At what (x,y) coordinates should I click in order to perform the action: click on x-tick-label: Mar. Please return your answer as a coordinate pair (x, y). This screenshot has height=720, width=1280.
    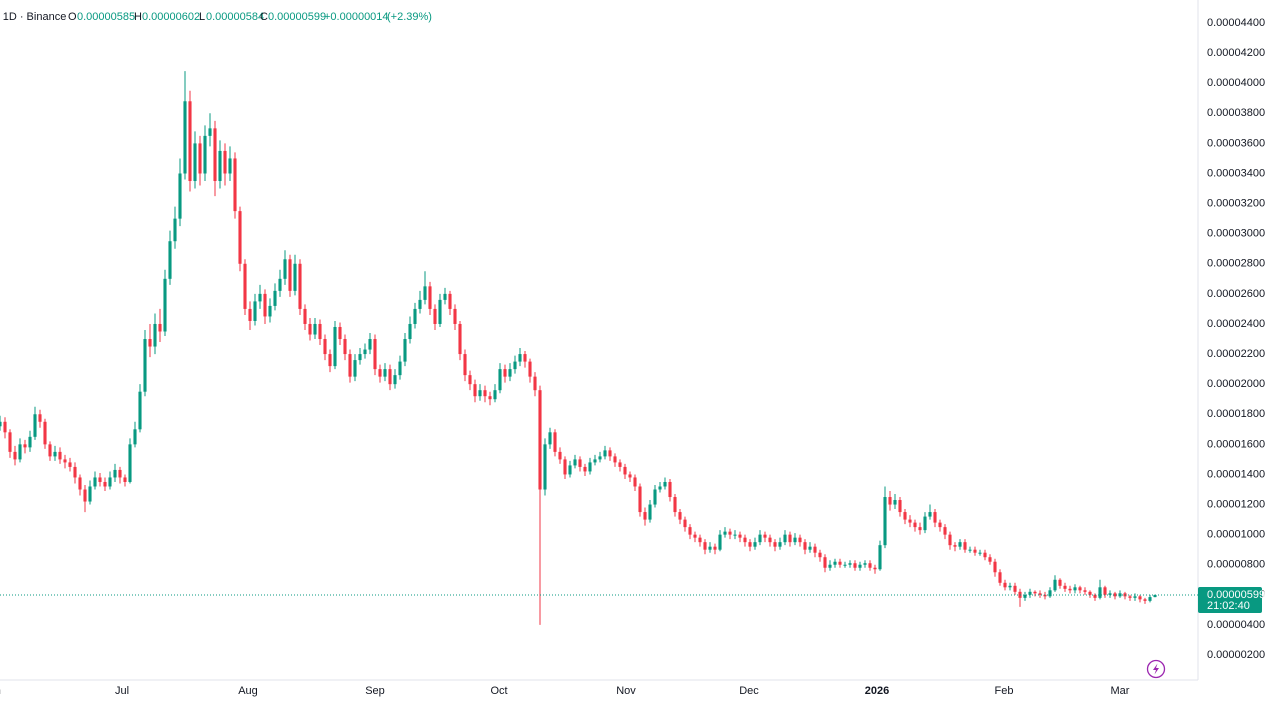
    Looking at the image, I should click on (1120, 691).